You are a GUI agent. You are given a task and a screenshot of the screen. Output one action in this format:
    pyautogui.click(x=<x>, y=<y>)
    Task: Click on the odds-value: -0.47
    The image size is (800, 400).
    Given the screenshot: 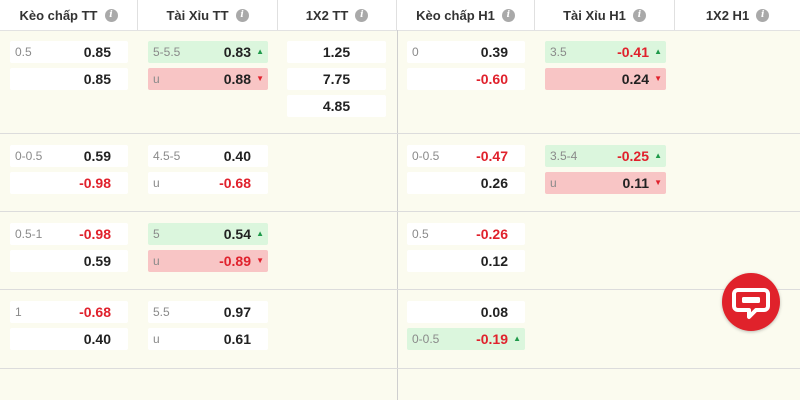 What is the action you would take?
    pyautogui.click(x=492, y=156)
    